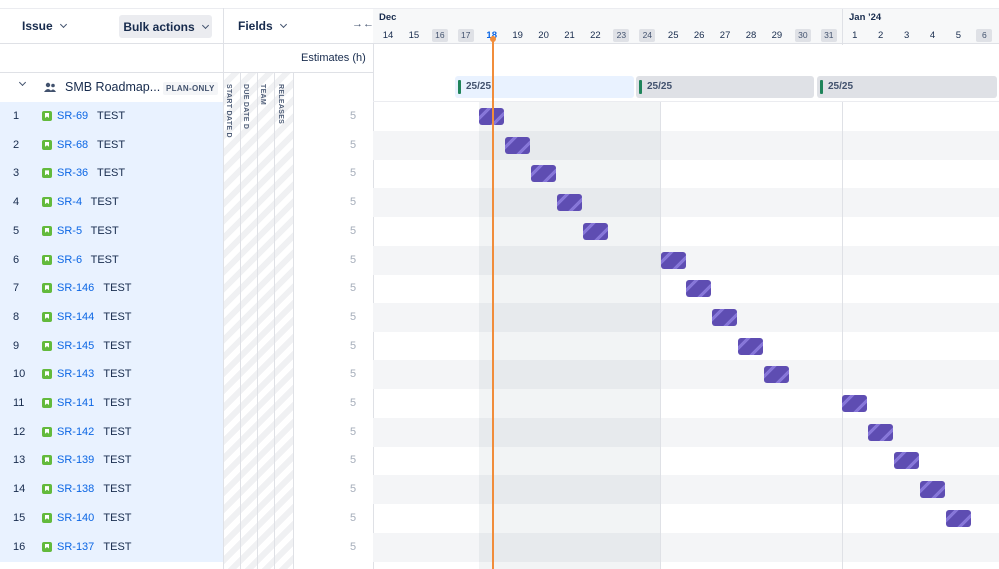 Image resolution: width=999 pixels, height=569 pixels. Describe the element at coordinates (76, 546) in the screenshot. I see `issue-key-link: SR-137` at that location.